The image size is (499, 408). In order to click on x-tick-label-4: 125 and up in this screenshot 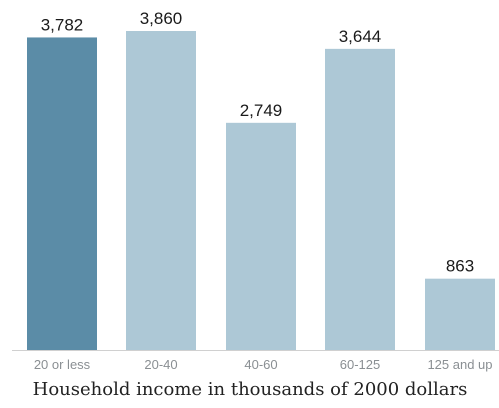, I will do `click(459, 364)`.